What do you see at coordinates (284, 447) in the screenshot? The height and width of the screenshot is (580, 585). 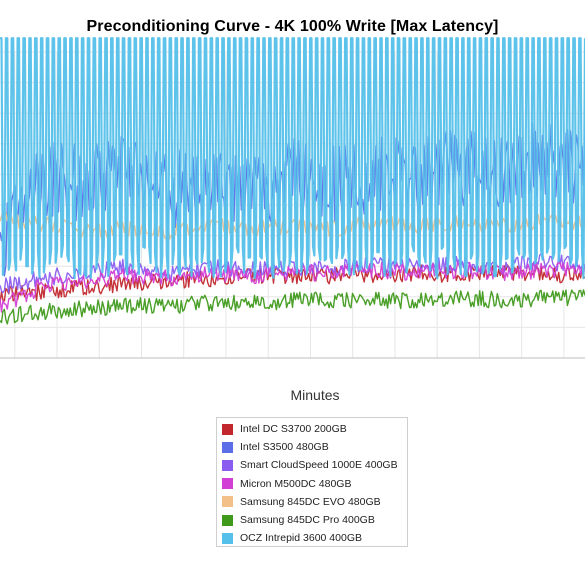 I see `legend-label: Intel S3500 480GB` at bounding box center [284, 447].